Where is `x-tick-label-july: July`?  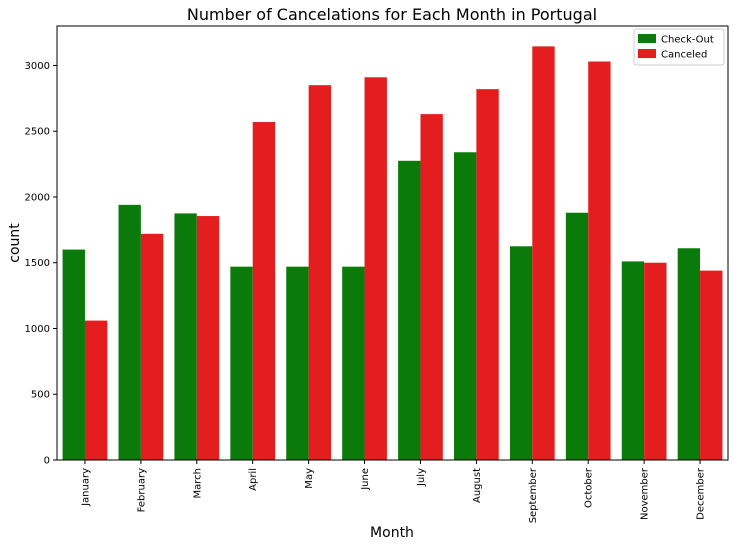
x-tick-label-july: July is located at coordinates (421, 477).